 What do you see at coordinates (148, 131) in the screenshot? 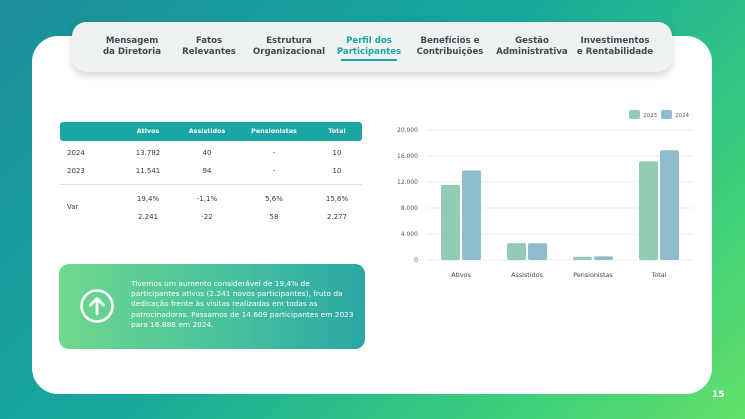
I see `col-header-ativos: Ativos` at bounding box center [148, 131].